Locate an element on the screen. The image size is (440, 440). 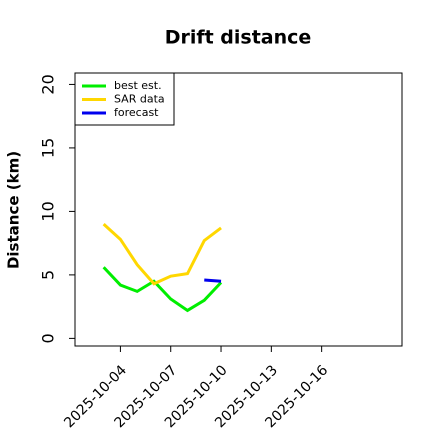
y-tick-label: 10 is located at coordinates (48, 211).